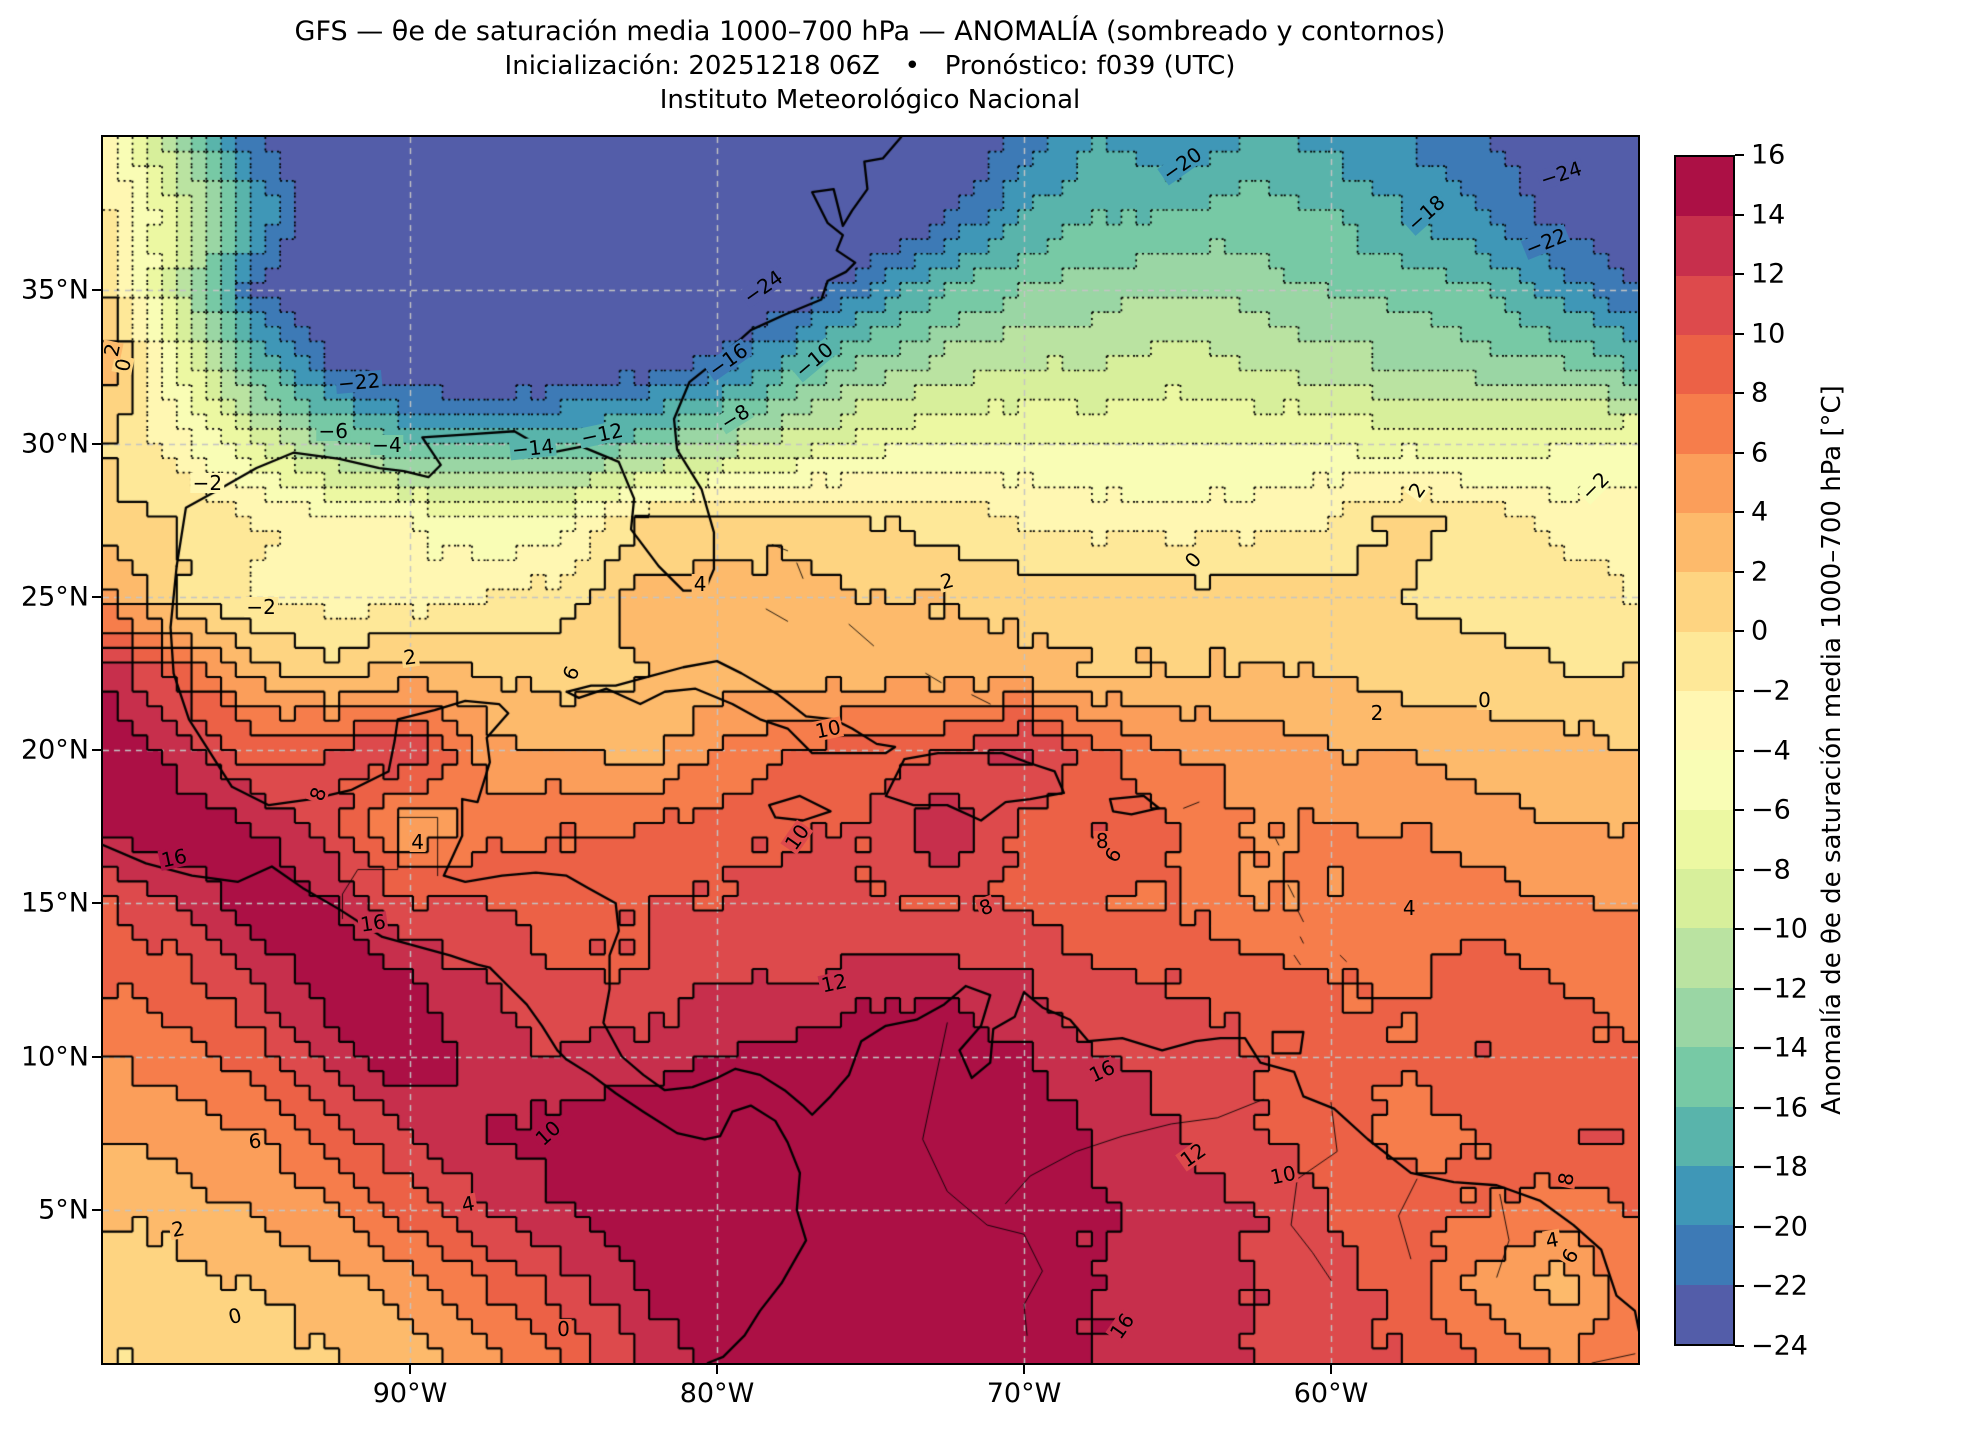 The height and width of the screenshot is (1440, 1980). What do you see at coordinates (717, 1393) in the screenshot?
I see `x-tick-label: 80°W` at bounding box center [717, 1393].